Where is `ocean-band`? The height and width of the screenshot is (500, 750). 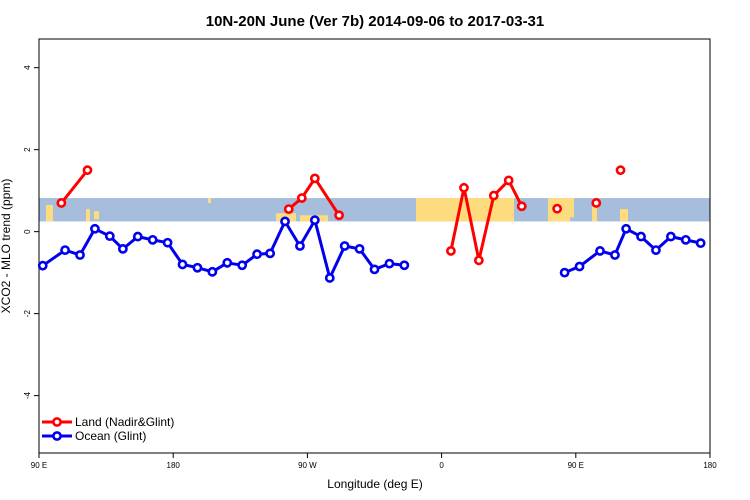 ocean-band is located at coordinates (374, 210).